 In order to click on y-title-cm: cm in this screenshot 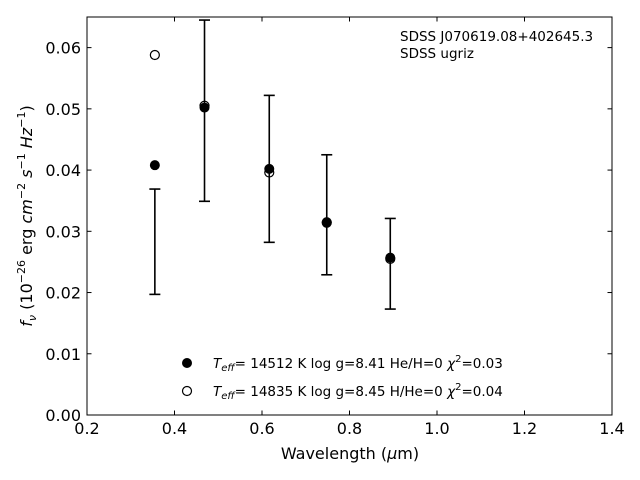, I will do `click(26, 211)`.